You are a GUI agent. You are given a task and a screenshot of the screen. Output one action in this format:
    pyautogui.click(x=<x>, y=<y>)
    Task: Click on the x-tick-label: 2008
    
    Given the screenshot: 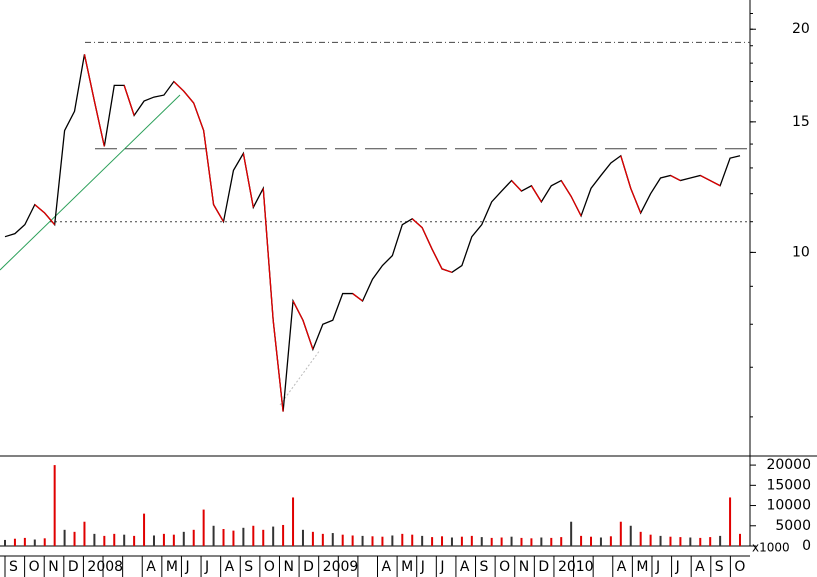 What is the action you would take?
    pyautogui.click(x=105, y=567)
    